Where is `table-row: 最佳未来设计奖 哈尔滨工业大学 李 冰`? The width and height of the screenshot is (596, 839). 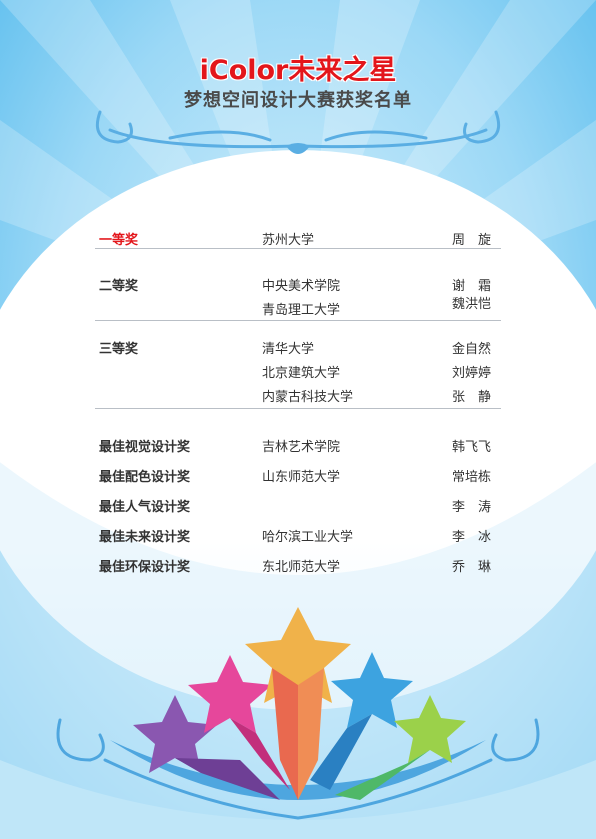
table-row: 最佳未来设计奖 哈尔滨工业大学 李 冰 is located at coordinates (298, 537).